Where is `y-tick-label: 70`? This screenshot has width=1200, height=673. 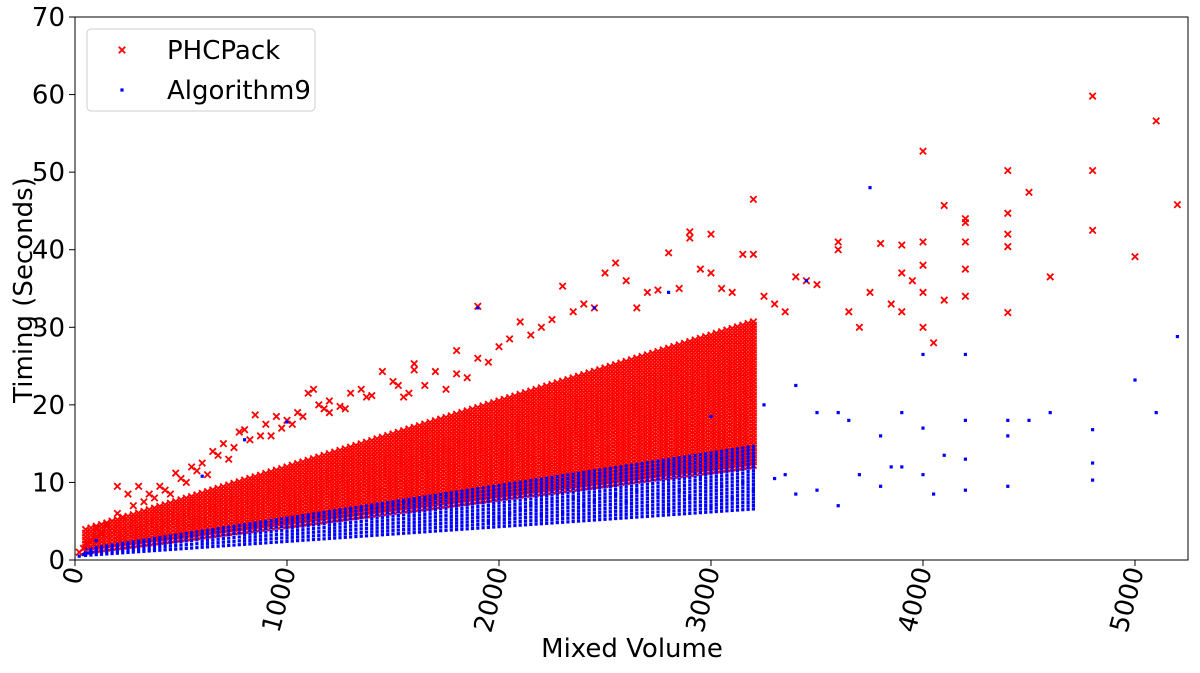
y-tick-label: 70 is located at coordinates (48, 18).